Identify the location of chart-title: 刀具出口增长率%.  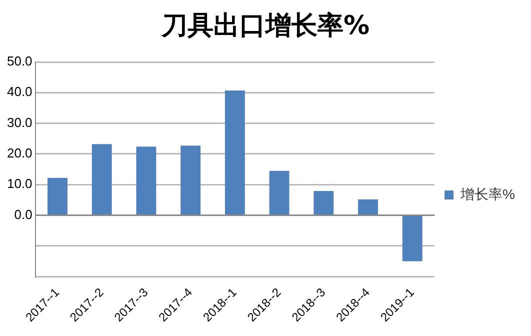
(265, 26).